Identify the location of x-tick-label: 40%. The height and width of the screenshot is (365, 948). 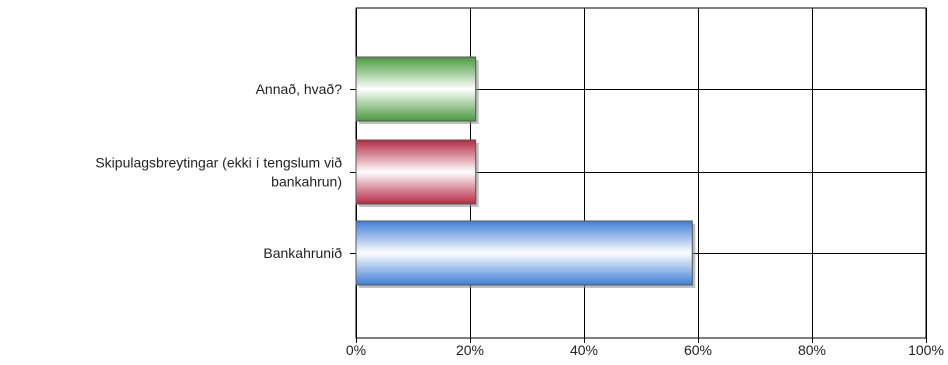
(584, 350).